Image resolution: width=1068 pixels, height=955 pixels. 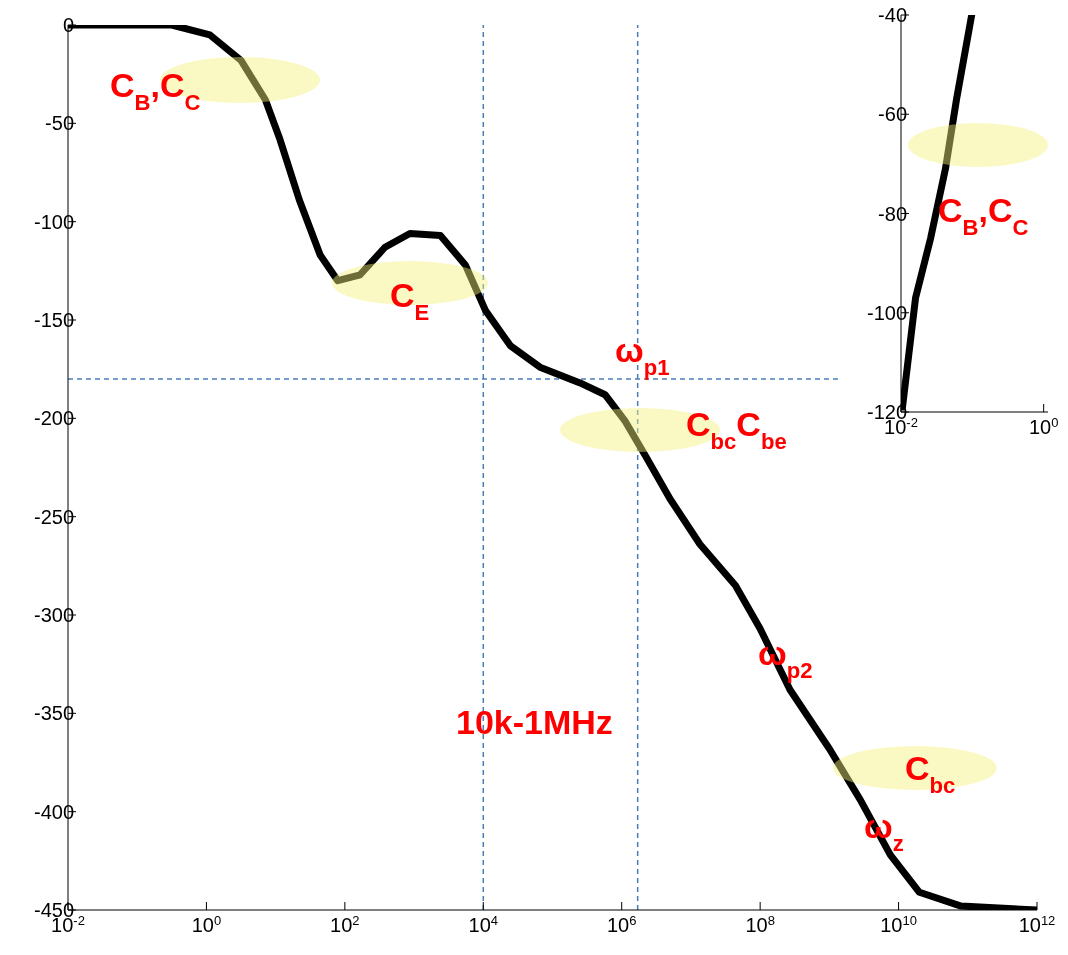 I want to click on annotation: C$_{bc}$C$_{be}$, so click(x=736, y=429).